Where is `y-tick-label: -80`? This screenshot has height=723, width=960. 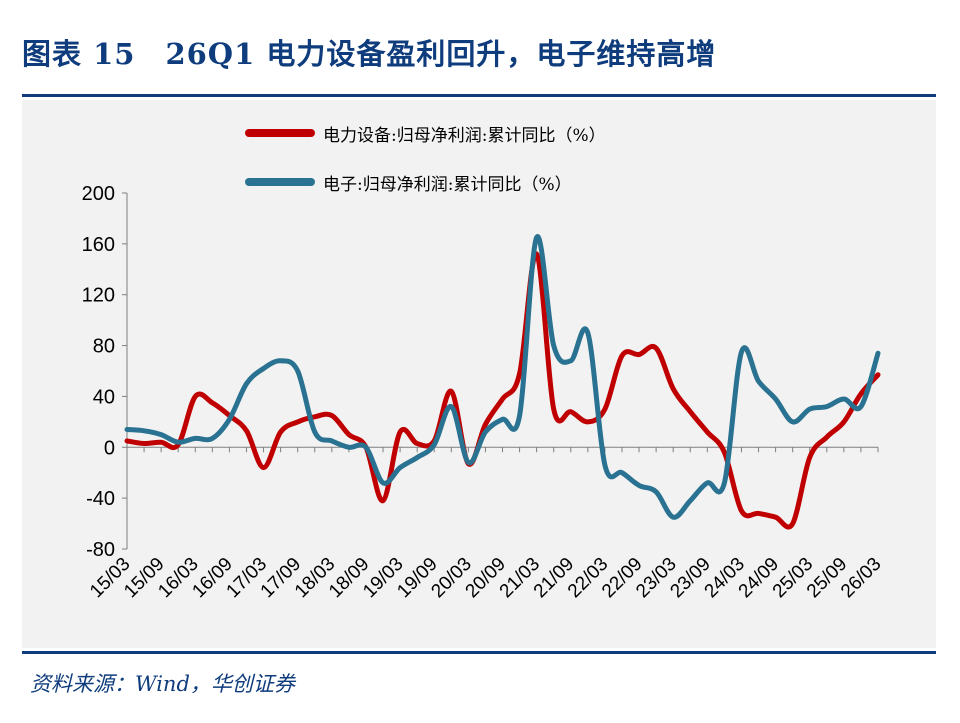 y-tick-label: -80 is located at coordinates (100, 550).